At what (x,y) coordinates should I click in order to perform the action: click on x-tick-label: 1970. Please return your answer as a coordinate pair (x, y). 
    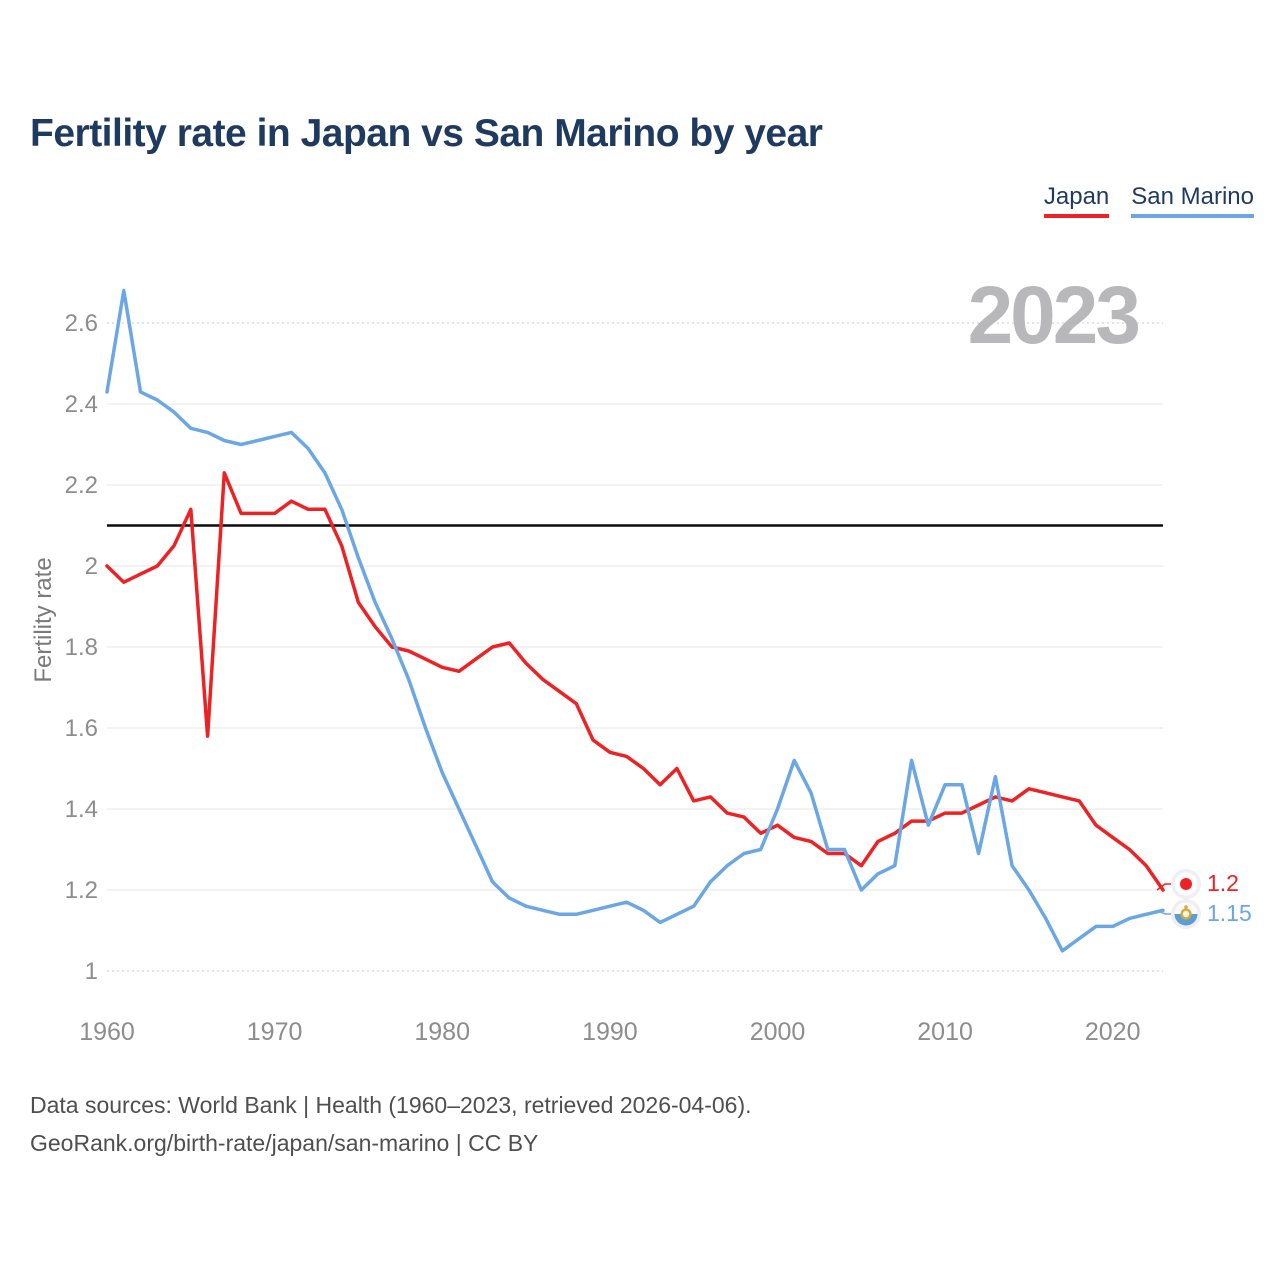
    Looking at the image, I should click on (275, 1032).